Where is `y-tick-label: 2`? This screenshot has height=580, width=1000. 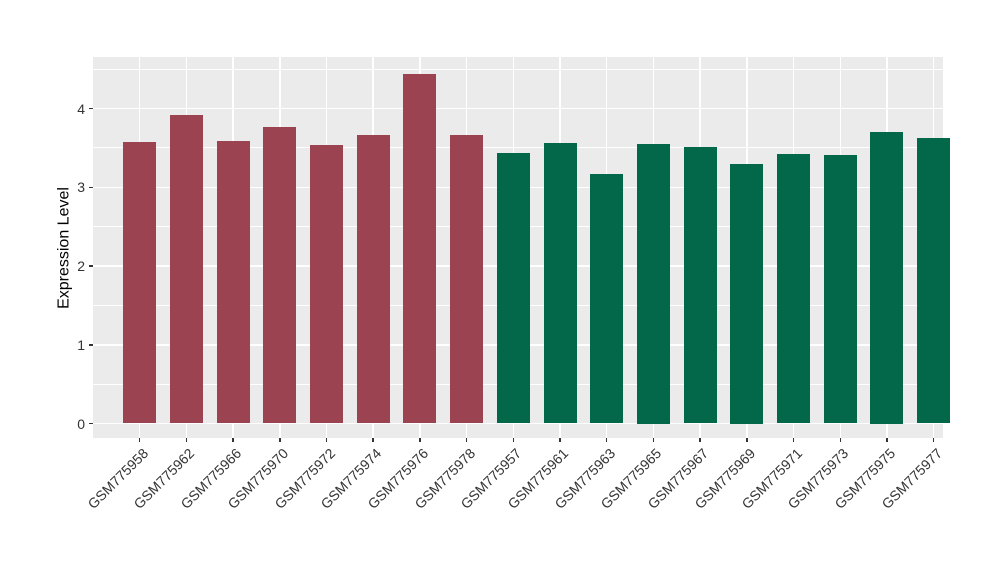 y-tick-label: 2 is located at coordinates (81, 266).